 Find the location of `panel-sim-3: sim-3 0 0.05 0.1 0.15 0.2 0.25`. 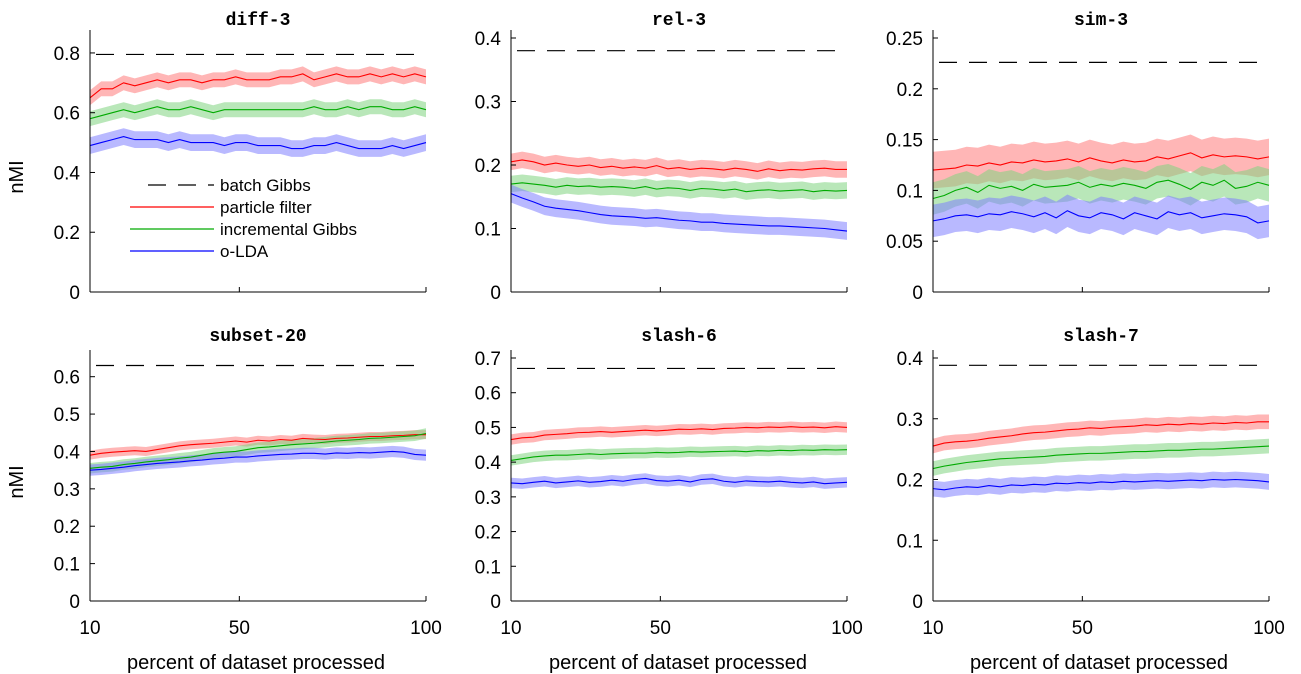

panel-sim-3: sim-3 0 0.05 0.1 0.15 0.2 0.25 is located at coordinates (1078, 157).